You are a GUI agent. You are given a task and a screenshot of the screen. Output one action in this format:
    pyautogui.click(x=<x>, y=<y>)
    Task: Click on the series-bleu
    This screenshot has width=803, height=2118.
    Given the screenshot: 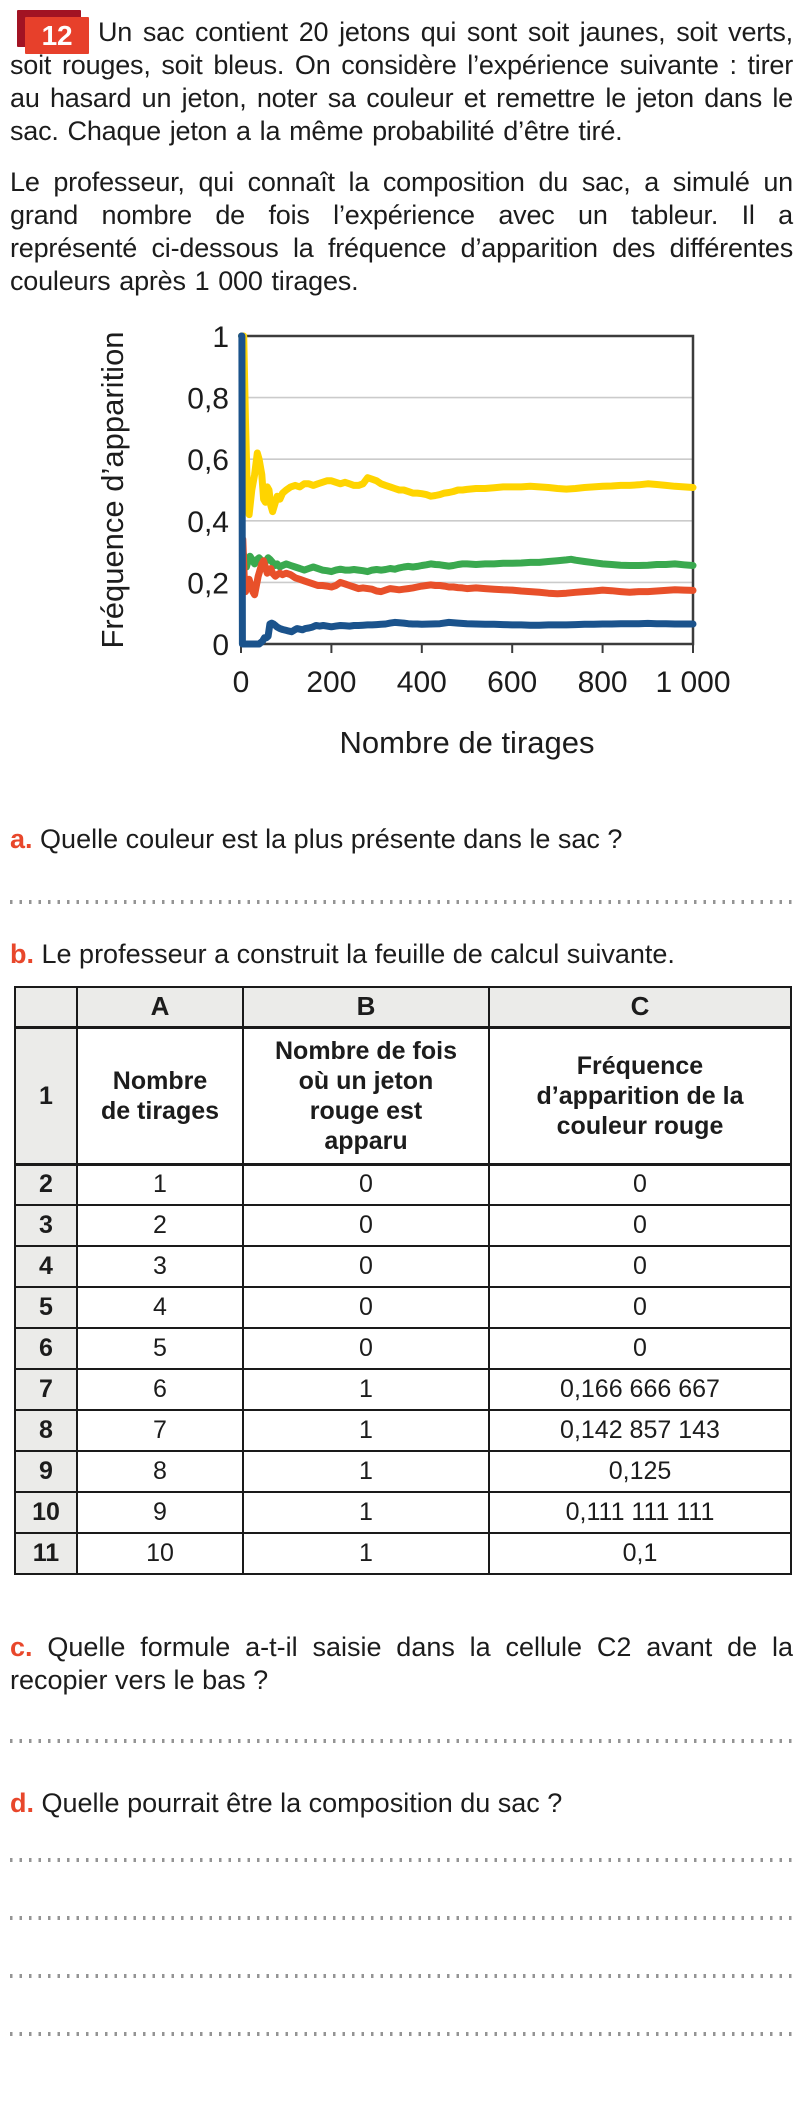 What is the action you would take?
    pyautogui.click(x=467, y=490)
    